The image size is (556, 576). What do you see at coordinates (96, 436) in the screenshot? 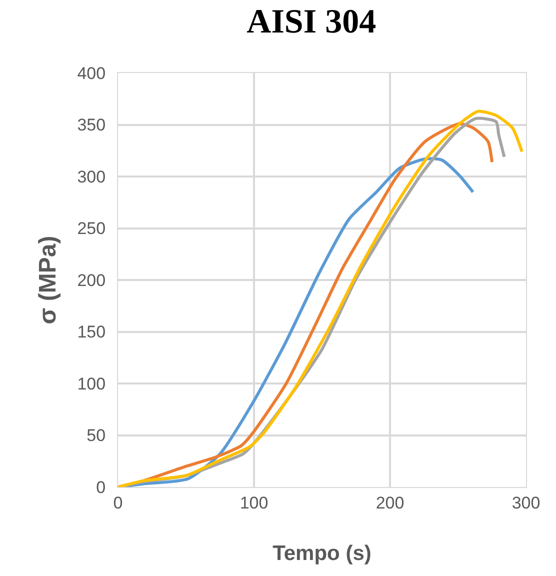
I see `y-tick-label: 50` at bounding box center [96, 436].